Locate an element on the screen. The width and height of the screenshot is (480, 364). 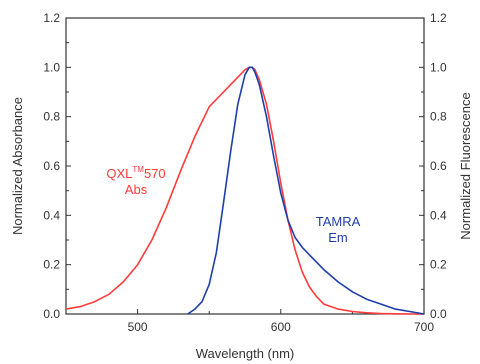
y-tick-label-right: 1.2 is located at coordinates (438, 18).